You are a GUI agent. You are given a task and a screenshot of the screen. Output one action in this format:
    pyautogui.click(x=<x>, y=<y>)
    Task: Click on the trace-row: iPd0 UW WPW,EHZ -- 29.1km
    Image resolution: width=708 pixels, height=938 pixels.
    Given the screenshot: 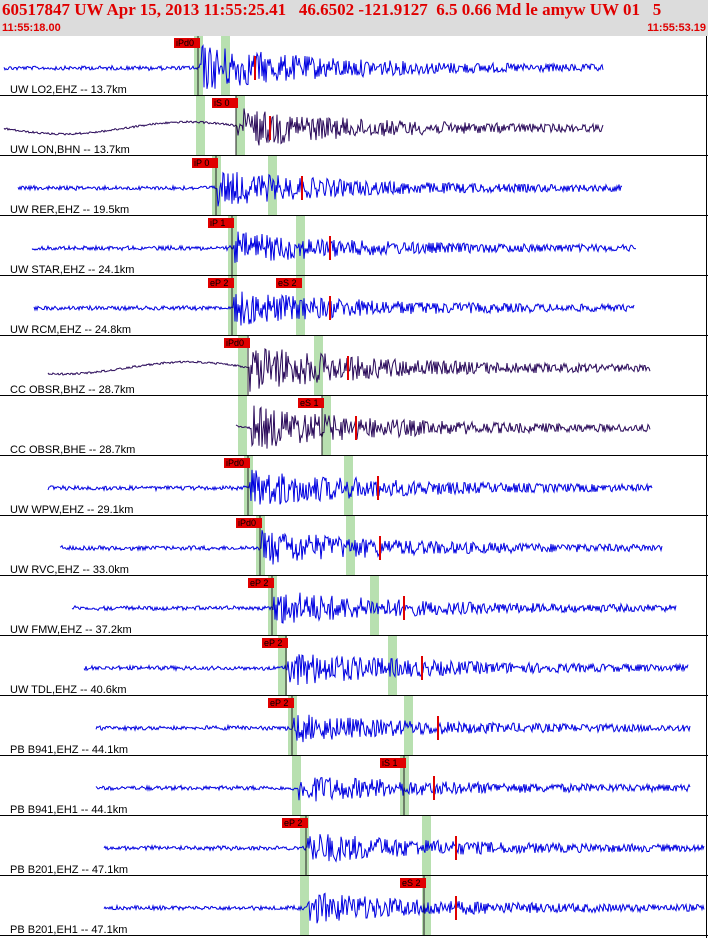 What is the action you would take?
    pyautogui.click(x=354, y=486)
    